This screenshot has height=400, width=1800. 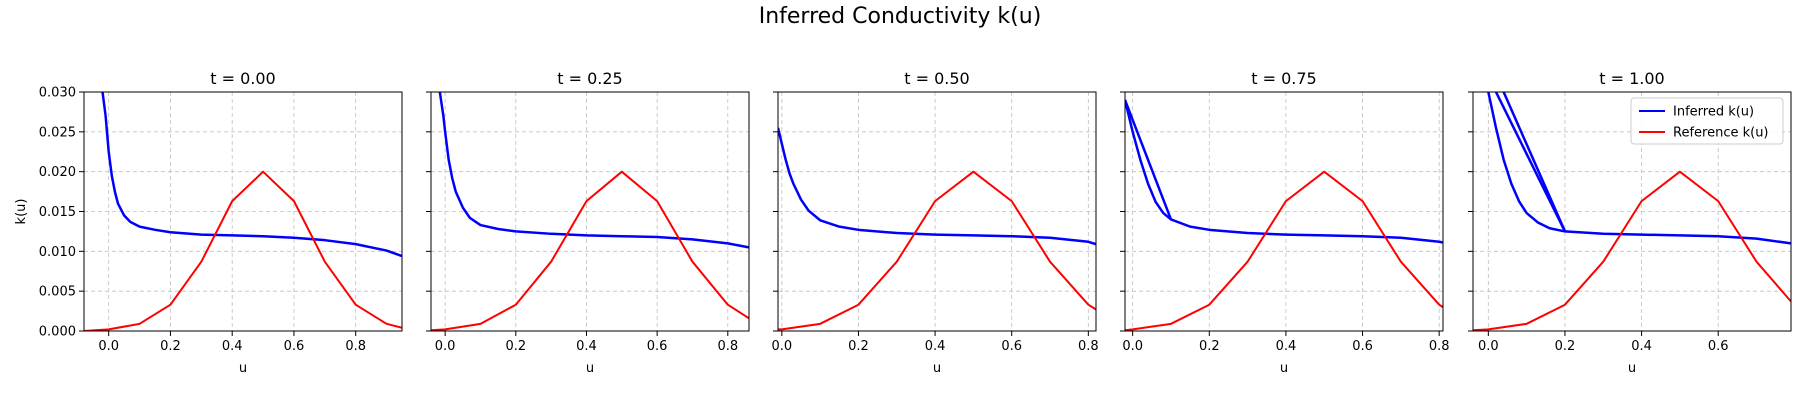 I want to click on panel-title: t = 0.00, so click(x=242, y=78).